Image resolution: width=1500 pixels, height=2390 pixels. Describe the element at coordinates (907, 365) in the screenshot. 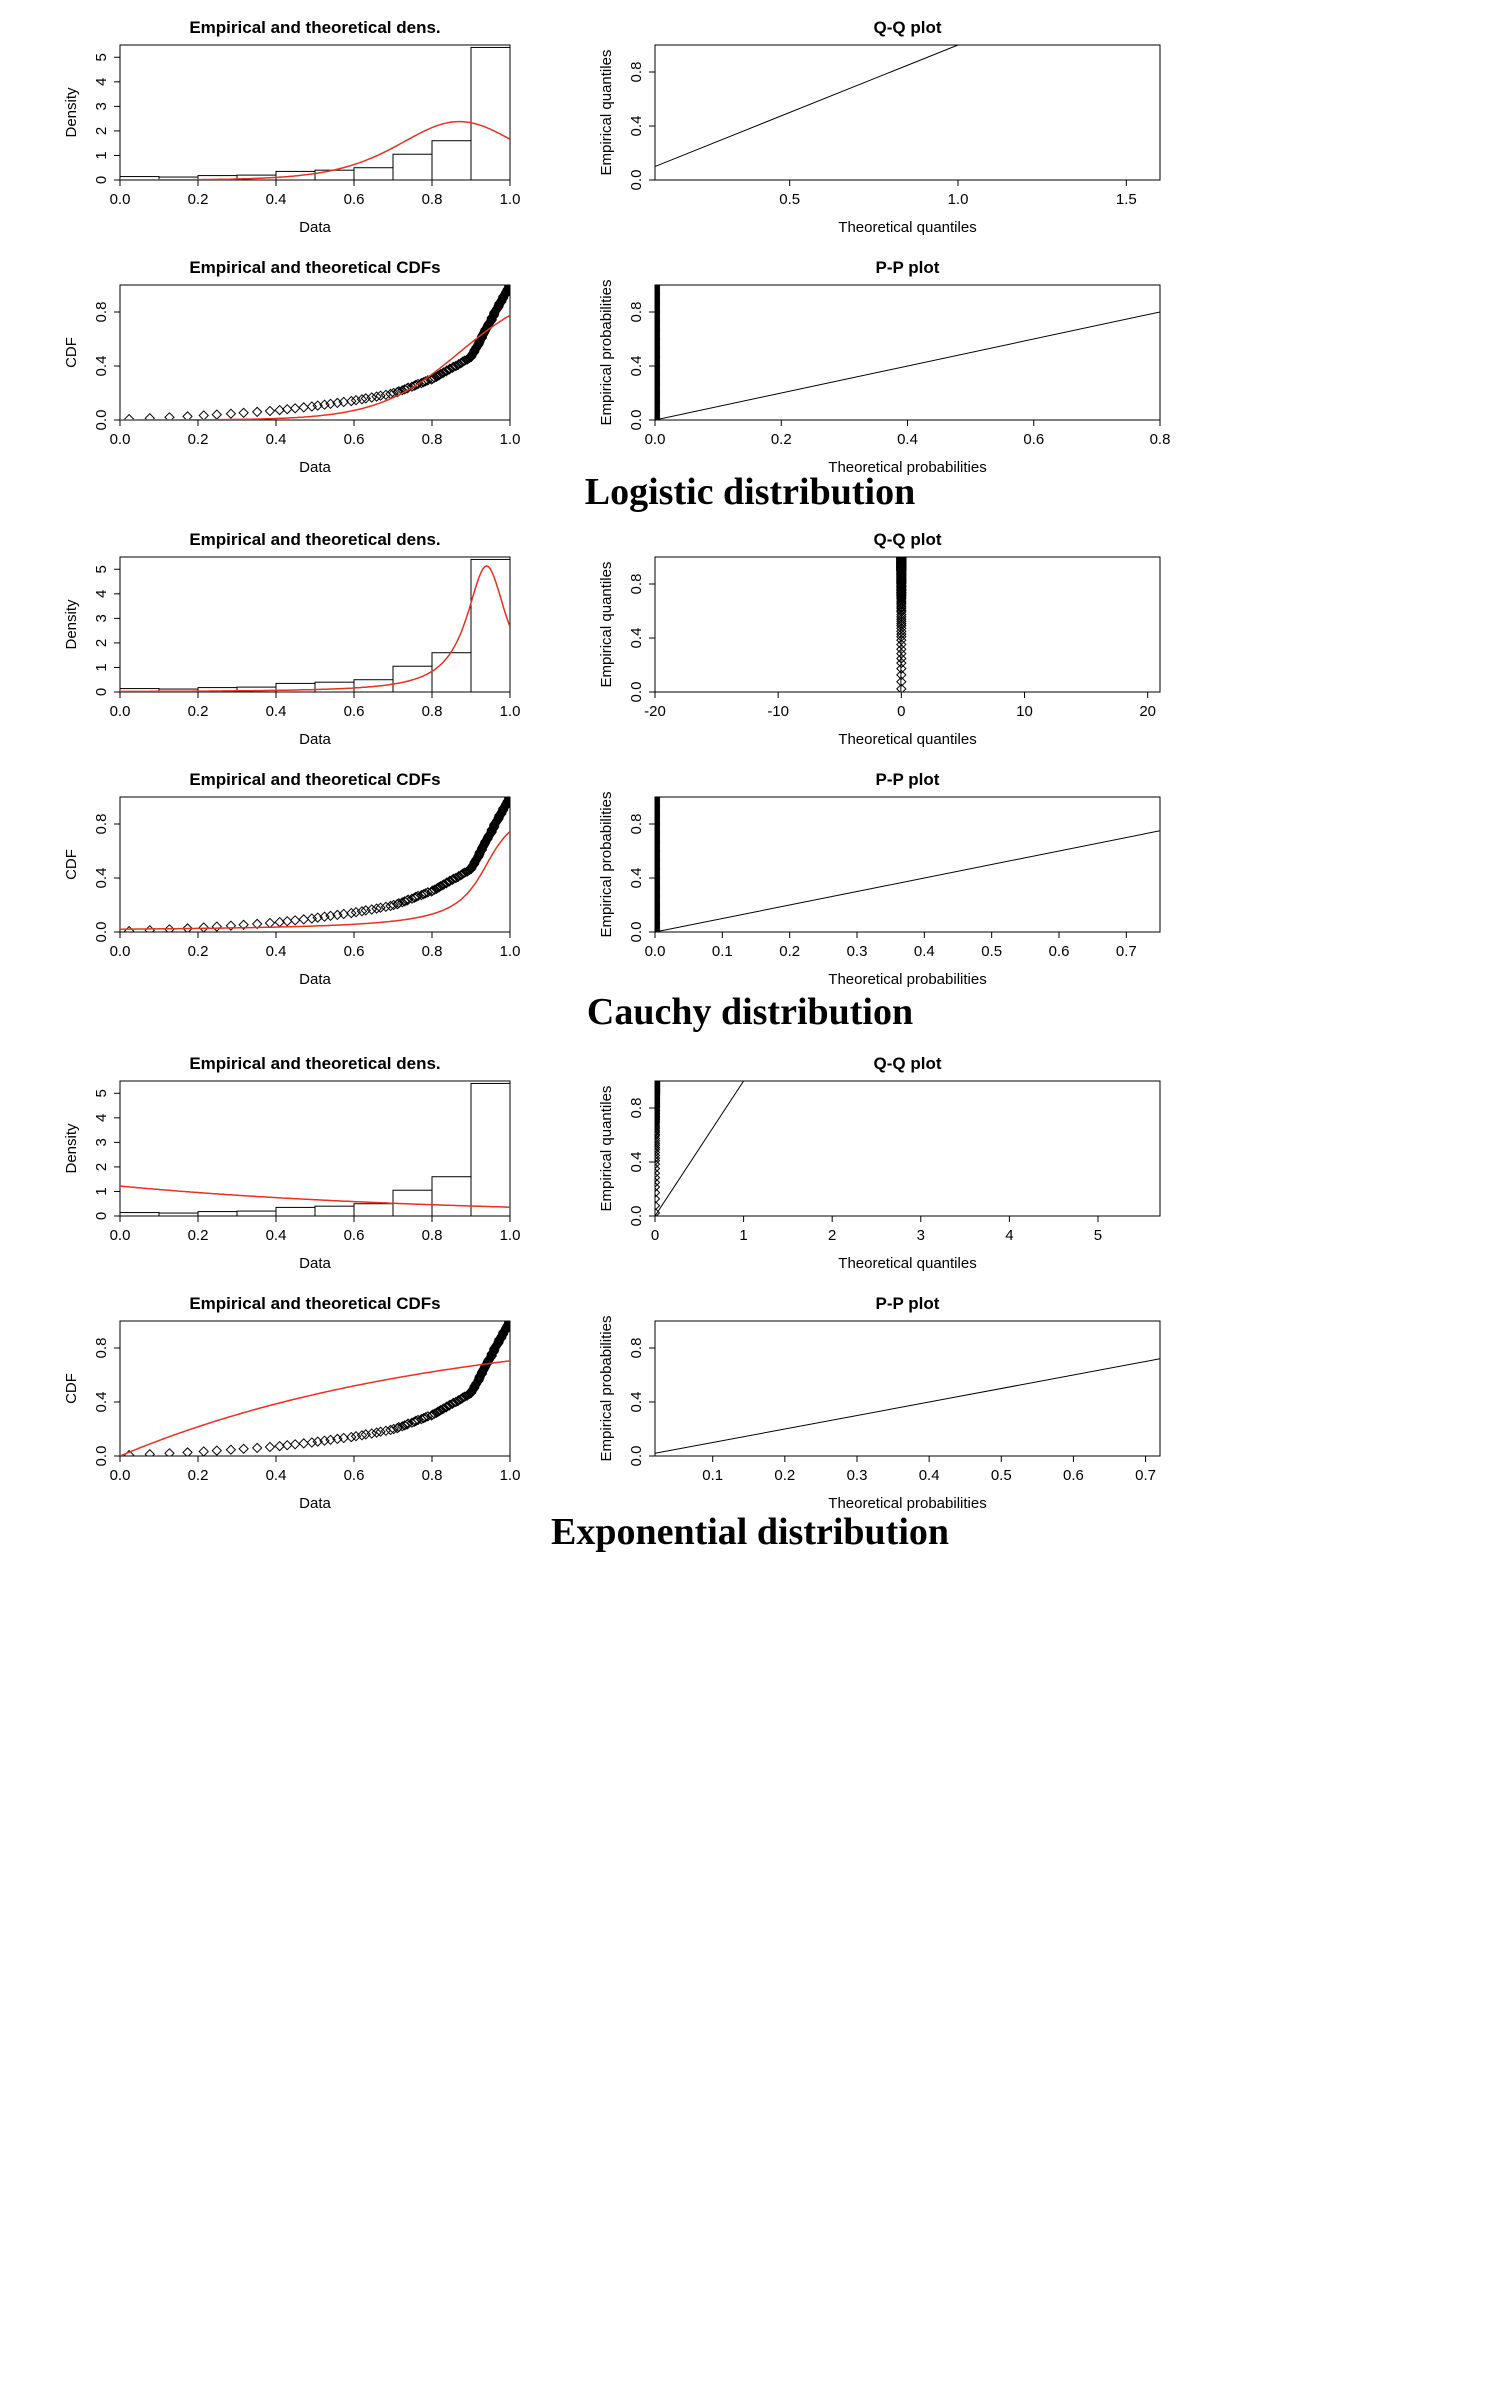

I see `reference-line` at that location.